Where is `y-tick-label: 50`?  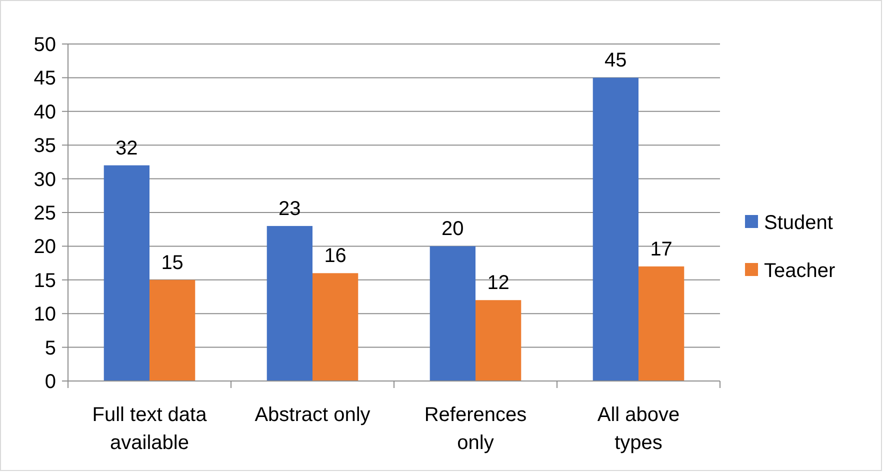 y-tick-label: 50 is located at coordinates (45, 45).